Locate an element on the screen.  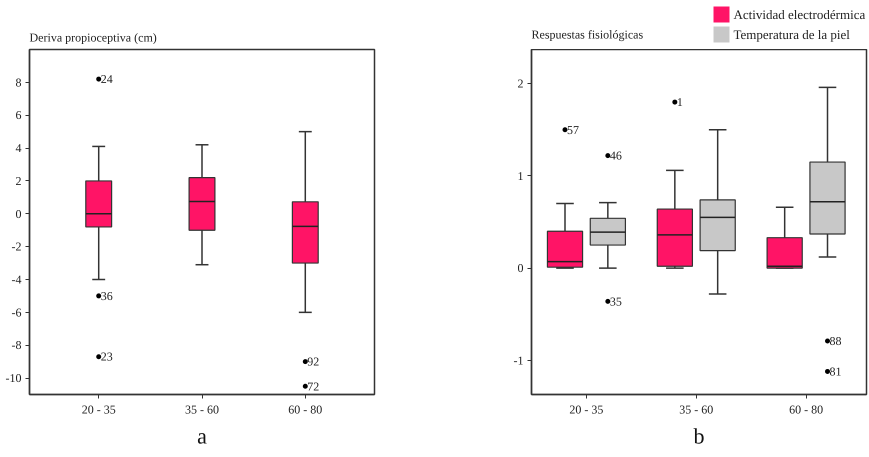
annotation: 1 is located at coordinates (679, 102).